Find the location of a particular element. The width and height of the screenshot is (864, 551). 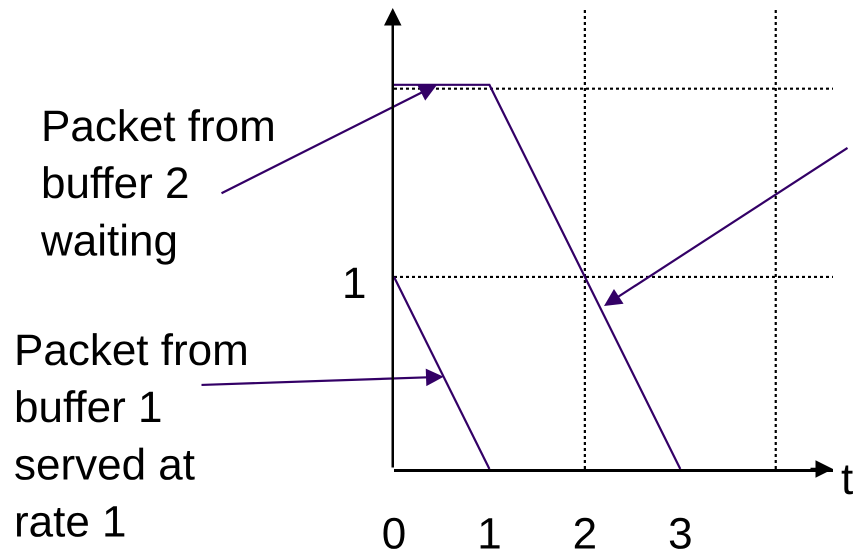

x-tick-label: 0 is located at coordinates (394, 530).